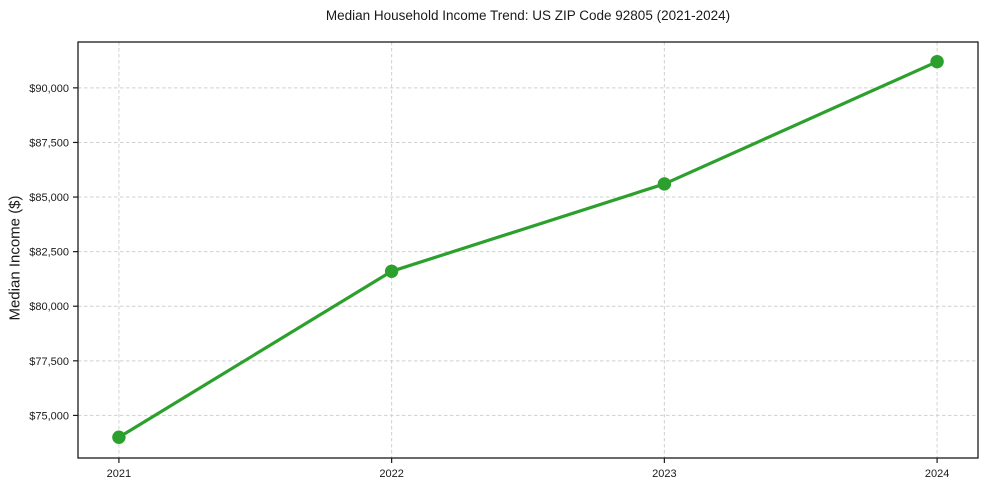 The width and height of the screenshot is (989, 490). What do you see at coordinates (49, 362) in the screenshot?
I see `y-tick-label: $77,500` at bounding box center [49, 362].